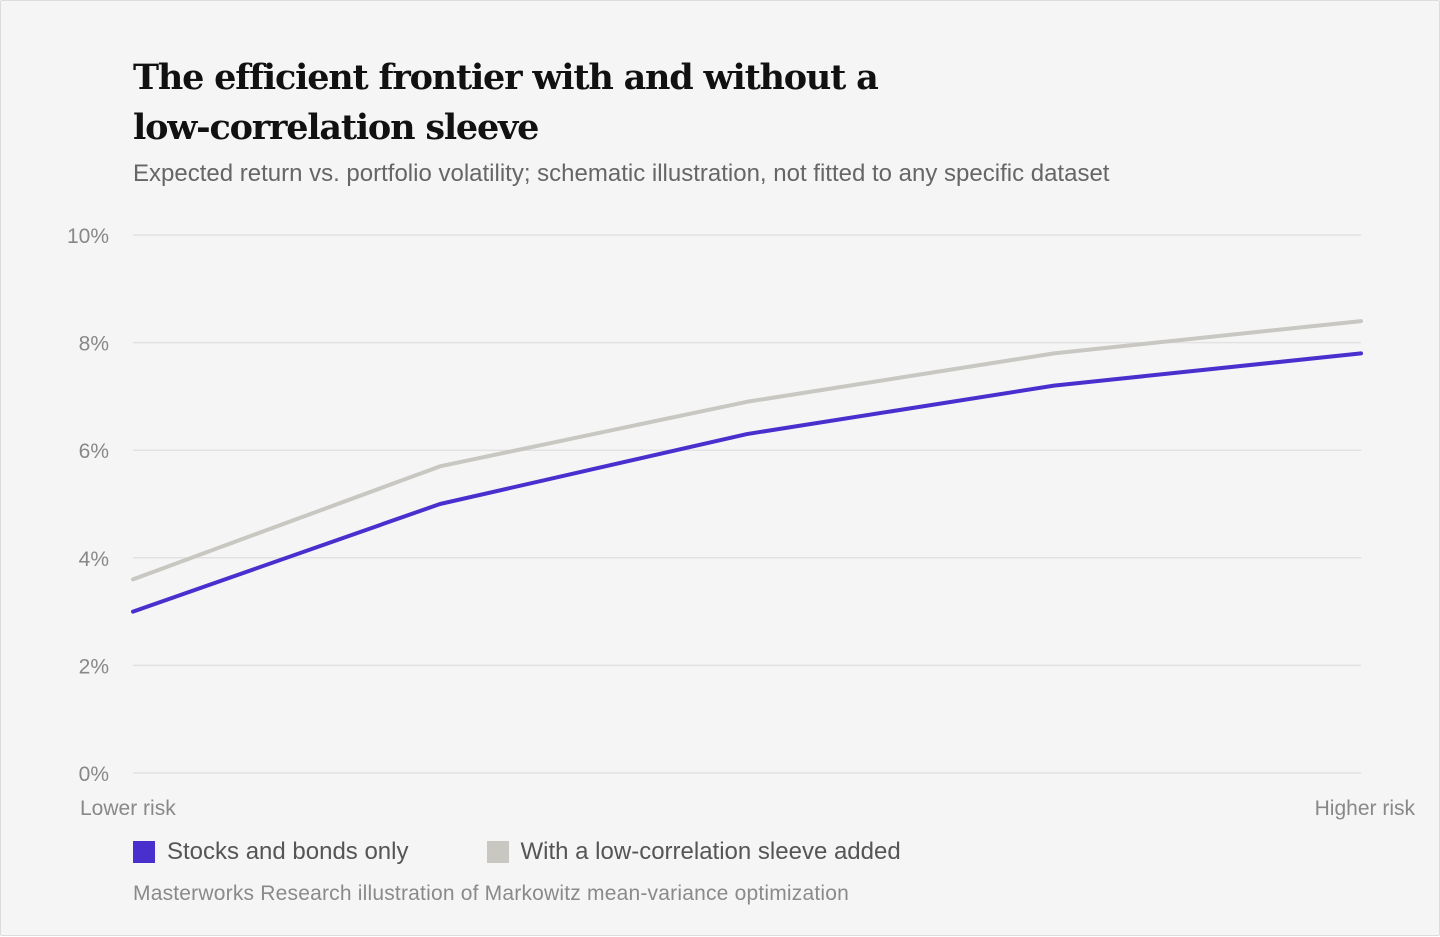  I want to click on y-tick-label: 0%, so click(94, 774).